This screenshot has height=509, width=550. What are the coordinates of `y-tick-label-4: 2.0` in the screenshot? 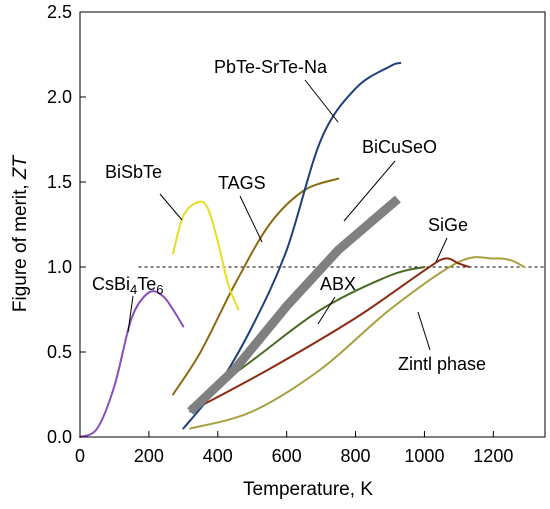 It's located at (59, 97).